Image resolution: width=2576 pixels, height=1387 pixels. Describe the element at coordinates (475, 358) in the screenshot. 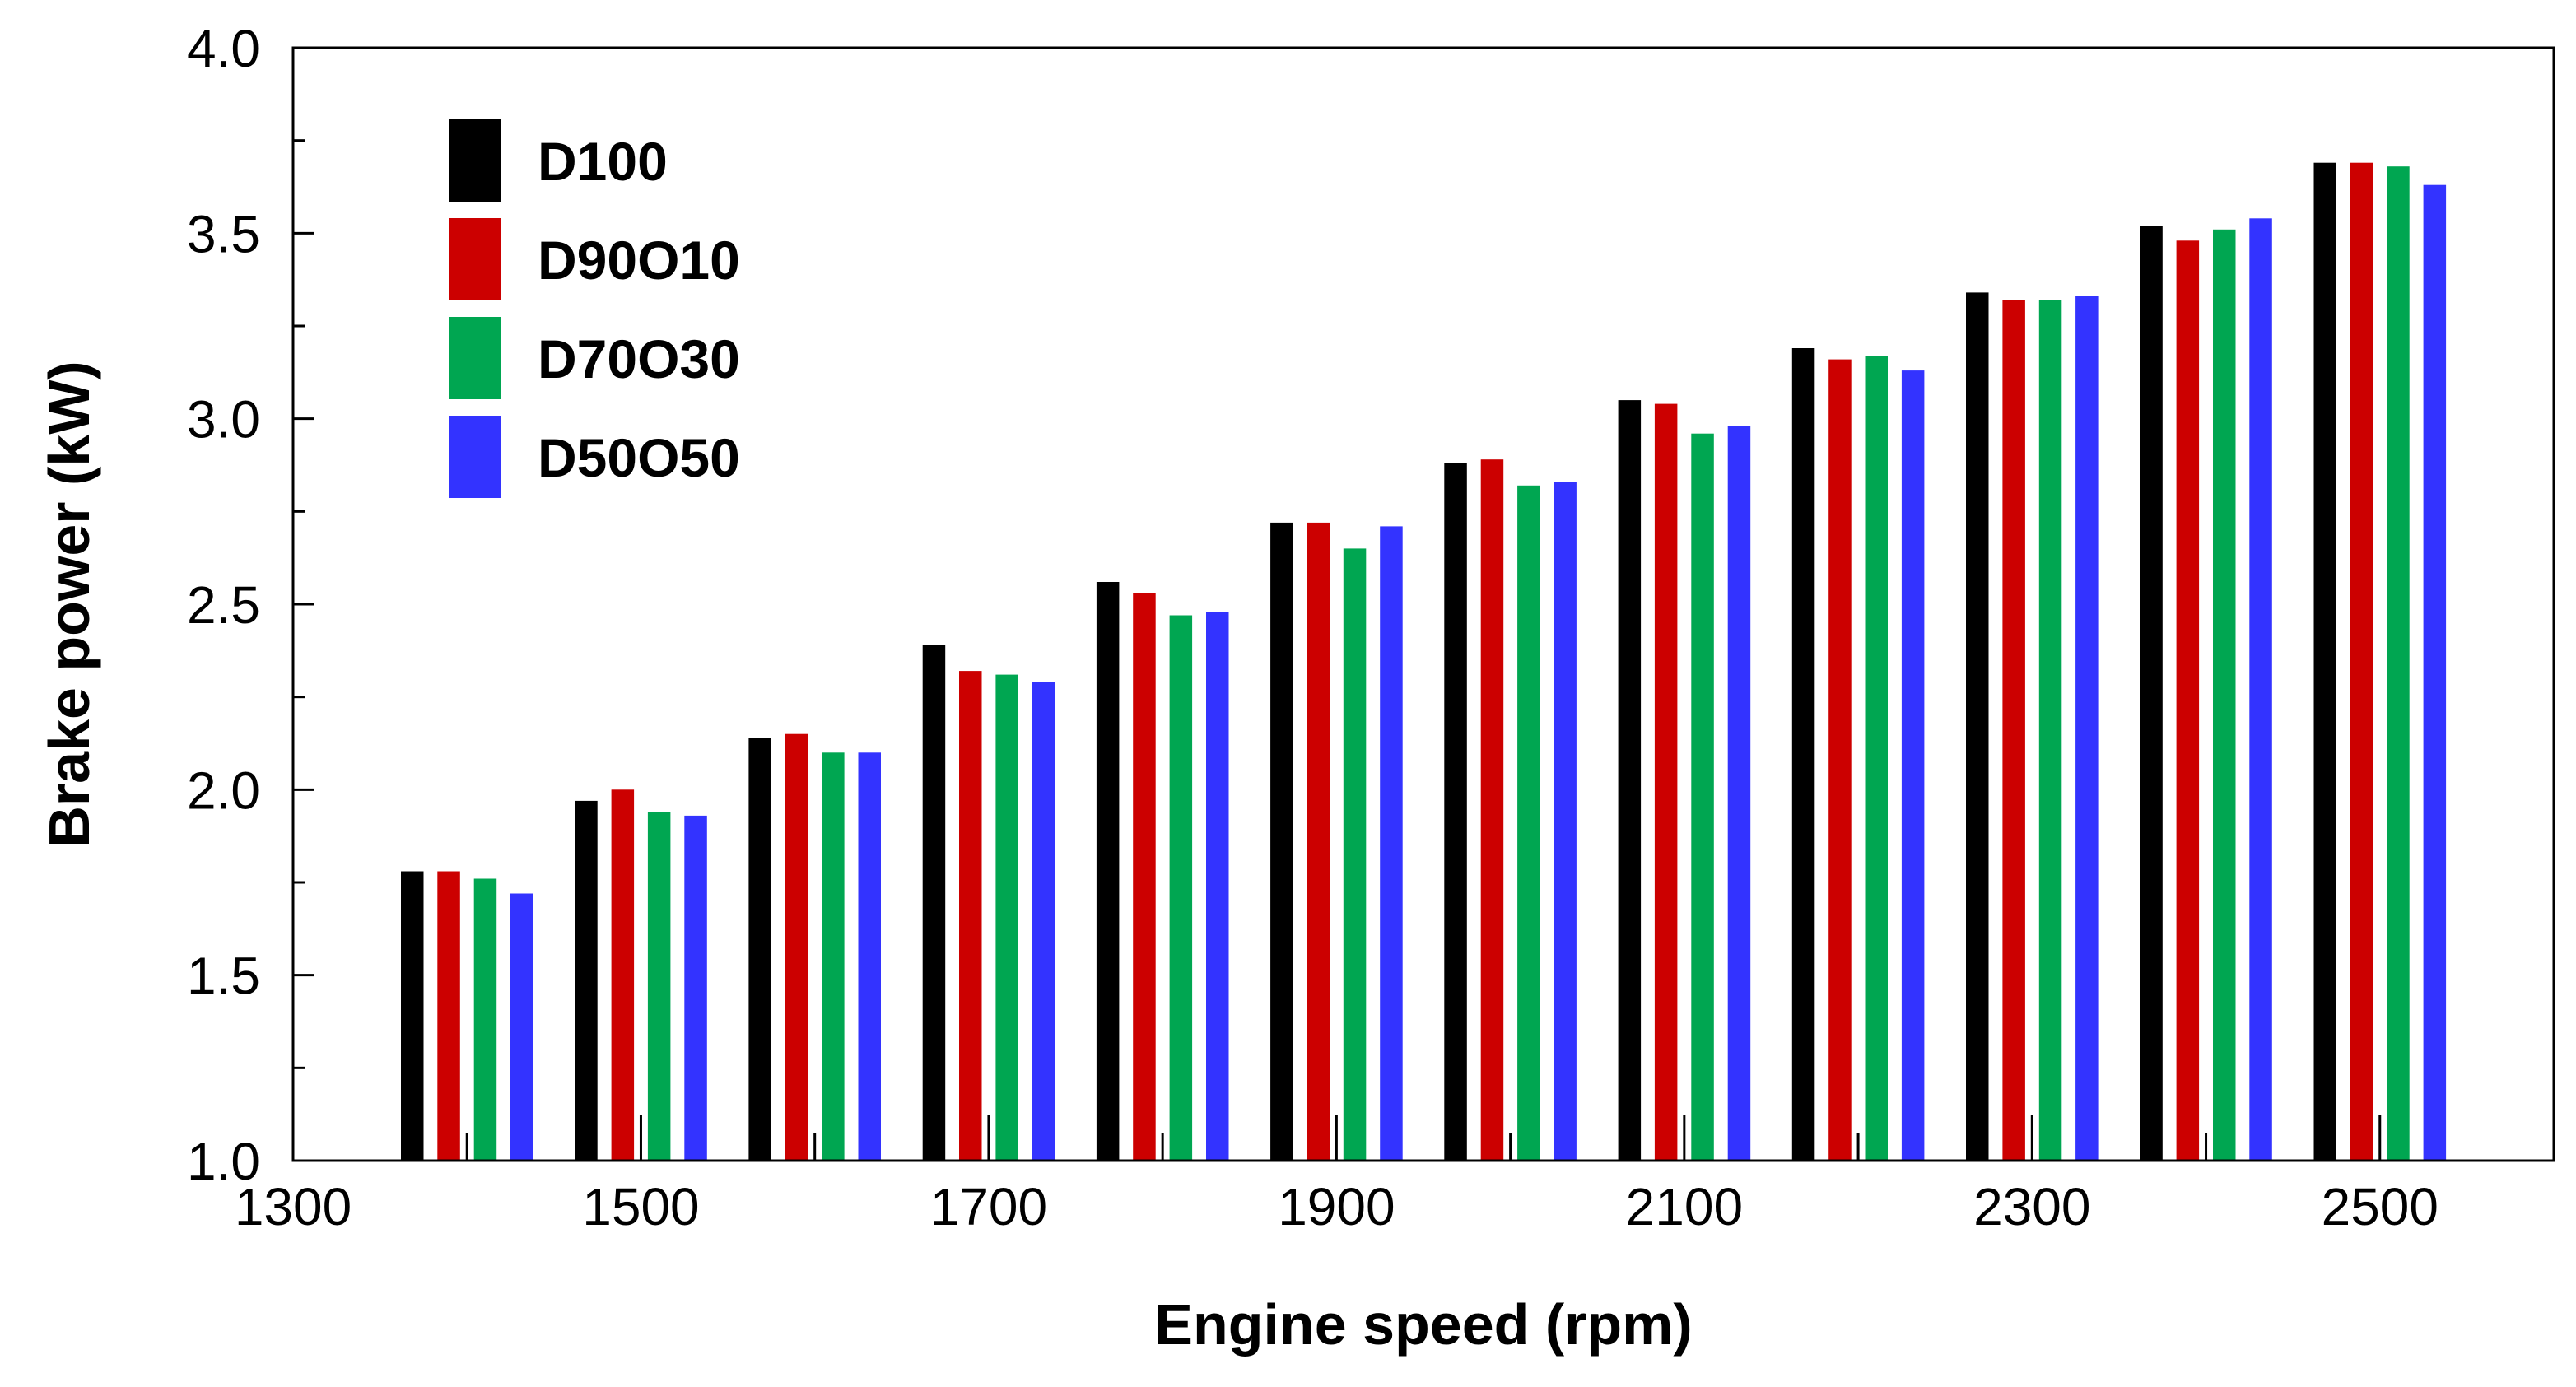

I see `legend-swatch-d70o30` at that location.